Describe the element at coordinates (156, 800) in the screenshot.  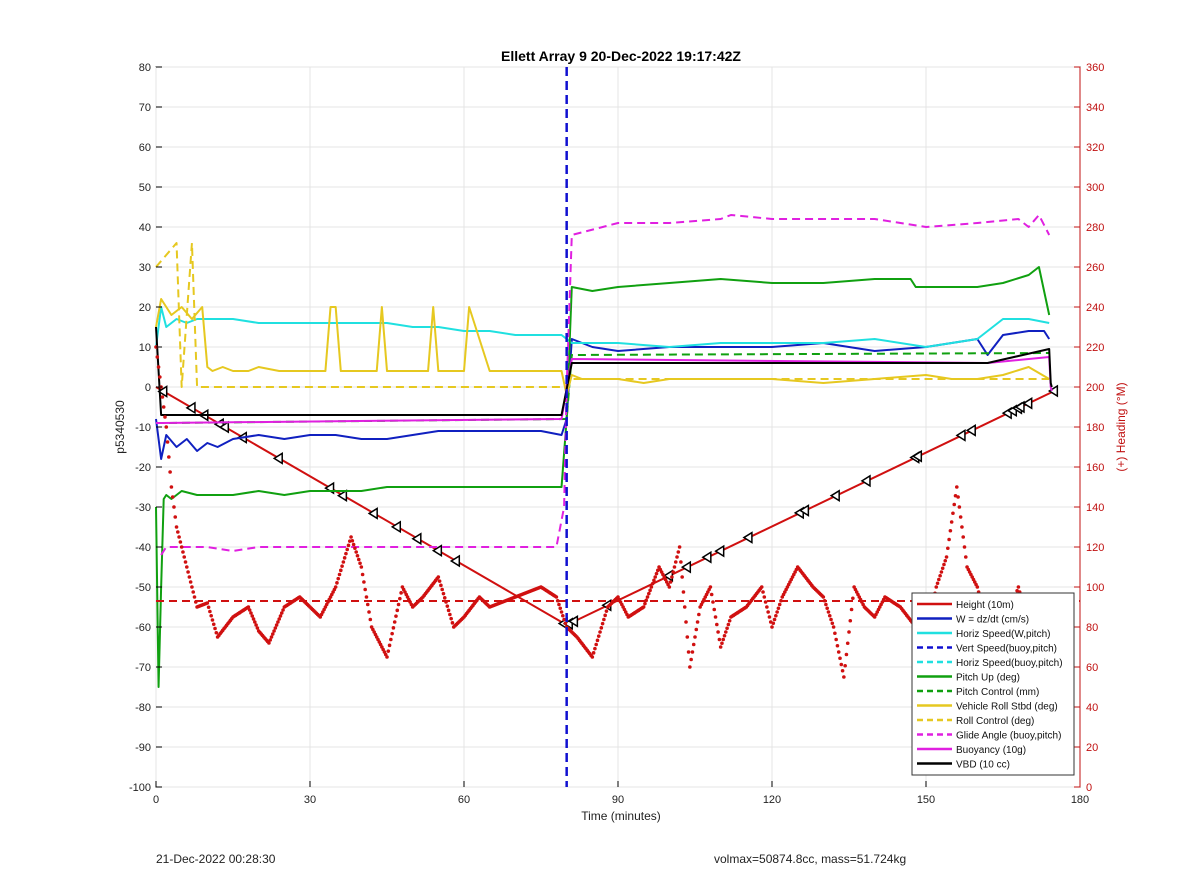
I see `x-tick-label: 0` at that location.